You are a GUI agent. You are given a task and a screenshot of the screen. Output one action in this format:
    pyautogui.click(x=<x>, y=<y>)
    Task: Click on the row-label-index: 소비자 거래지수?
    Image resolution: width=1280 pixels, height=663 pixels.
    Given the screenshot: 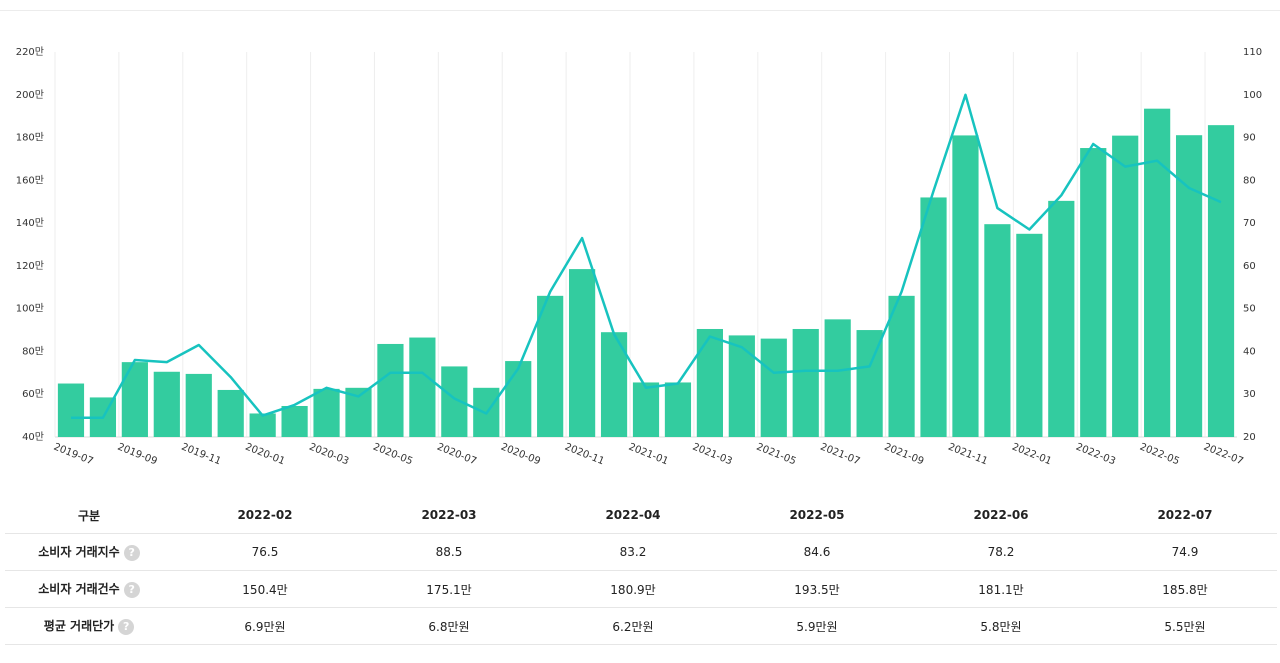 What is the action you would take?
    pyautogui.click(x=89, y=552)
    